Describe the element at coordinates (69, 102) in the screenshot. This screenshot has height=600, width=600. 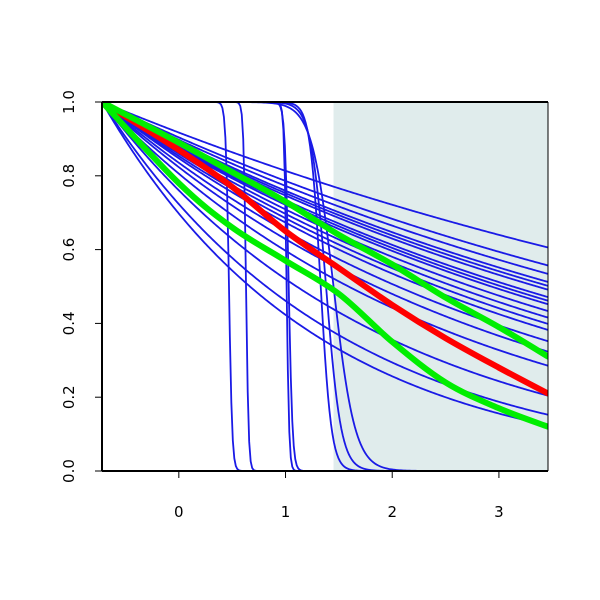
I see `y-tick-label-5: 1.0` at that location.